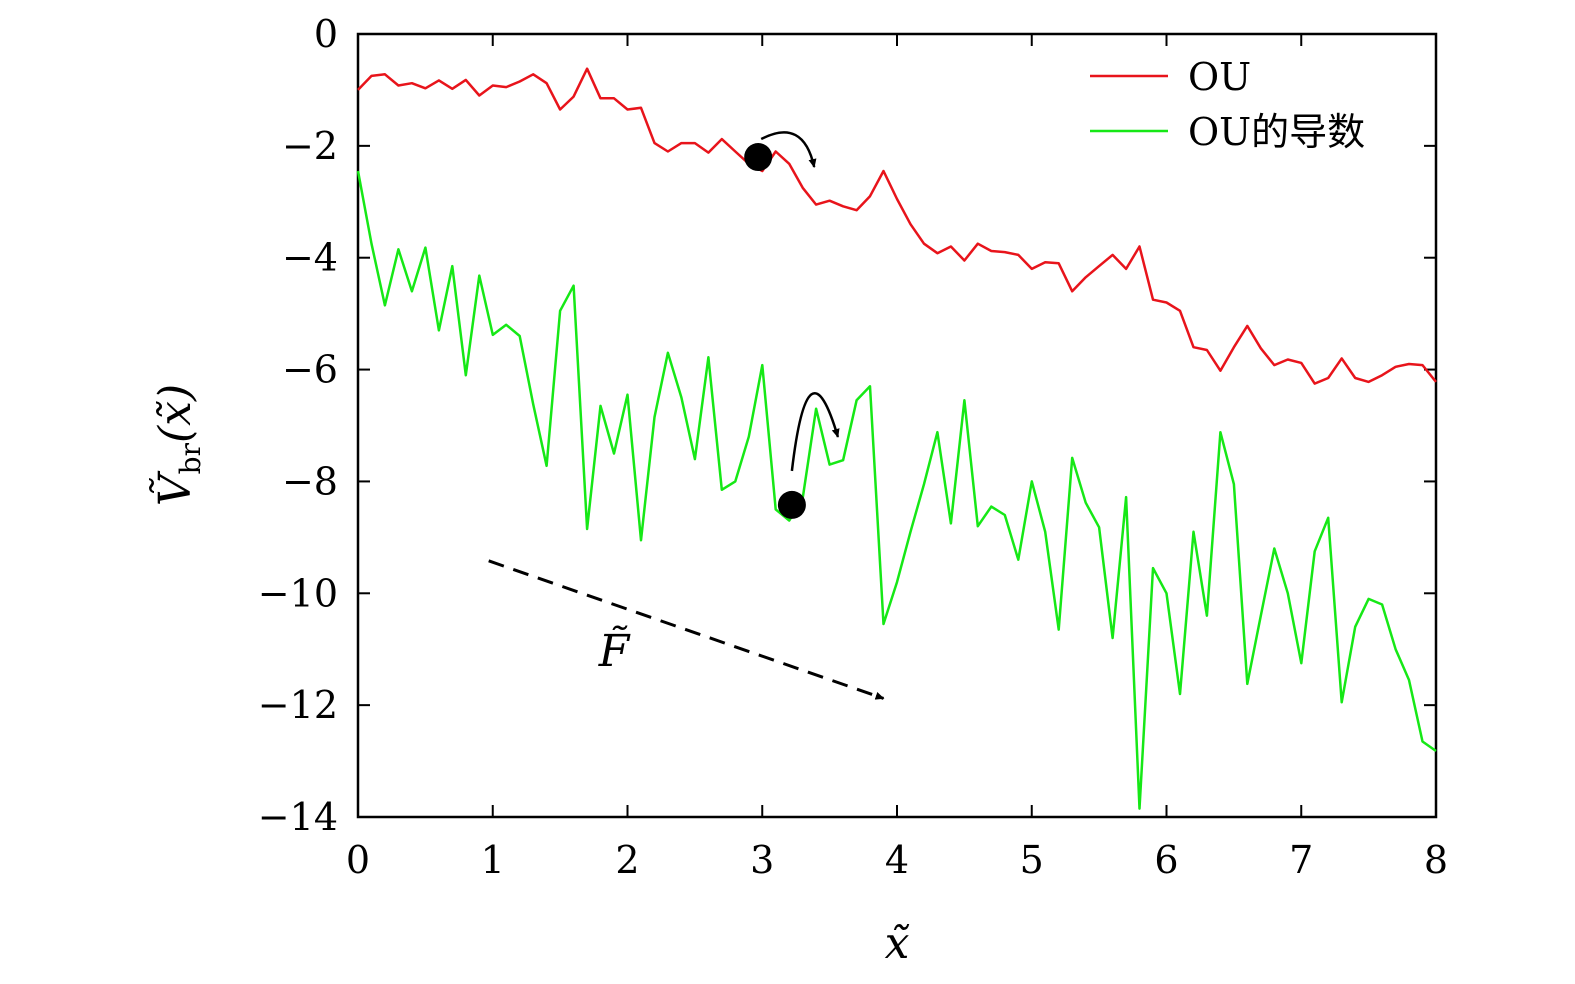 This screenshot has height=984, width=1575. What do you see at coordinates (791, 504) in the screenshot?
I see `particle-derivative` at bounding box center [791, 504].